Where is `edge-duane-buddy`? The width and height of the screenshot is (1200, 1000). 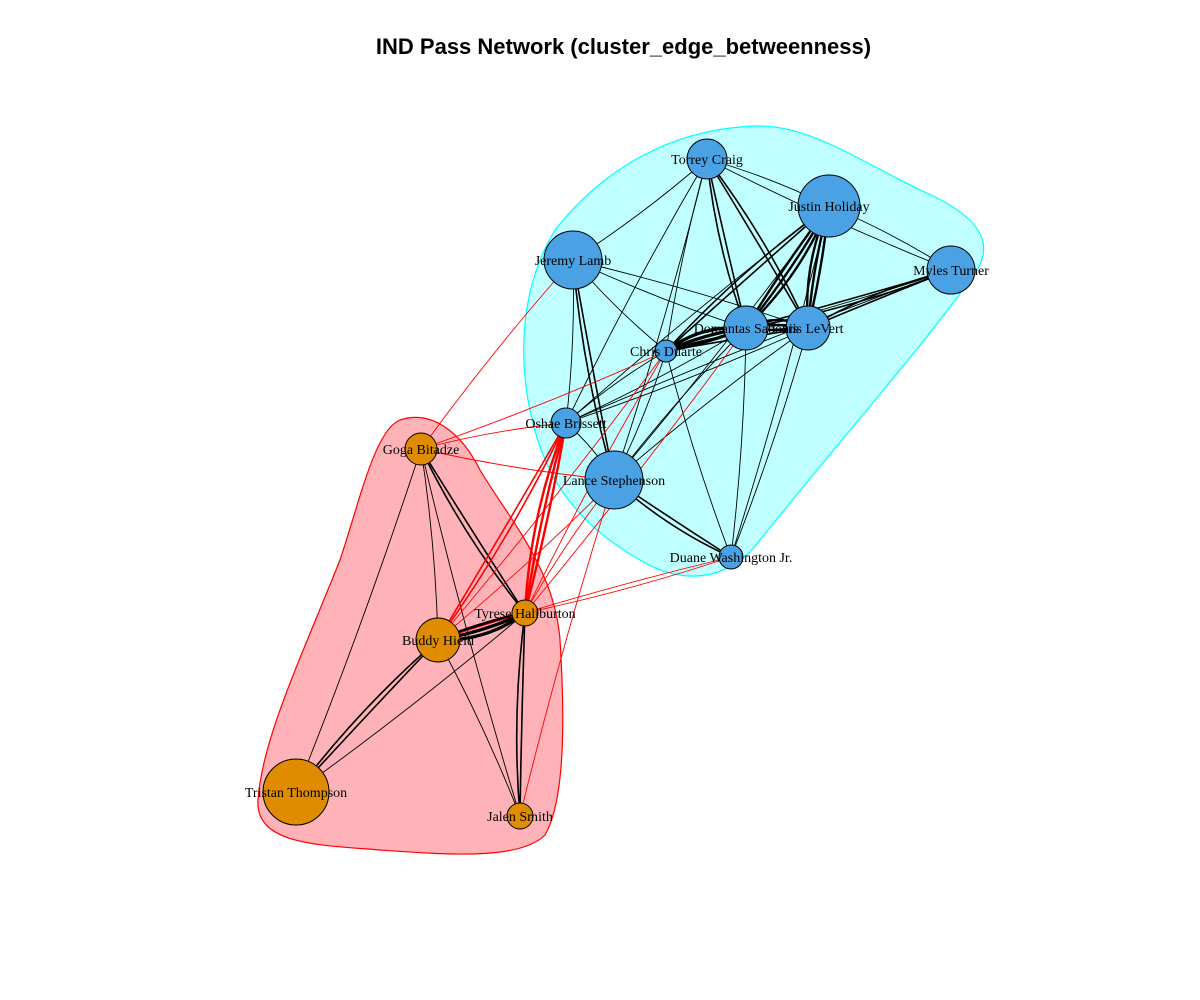
edge-duane-buddy is located at coordinates (584, 598).